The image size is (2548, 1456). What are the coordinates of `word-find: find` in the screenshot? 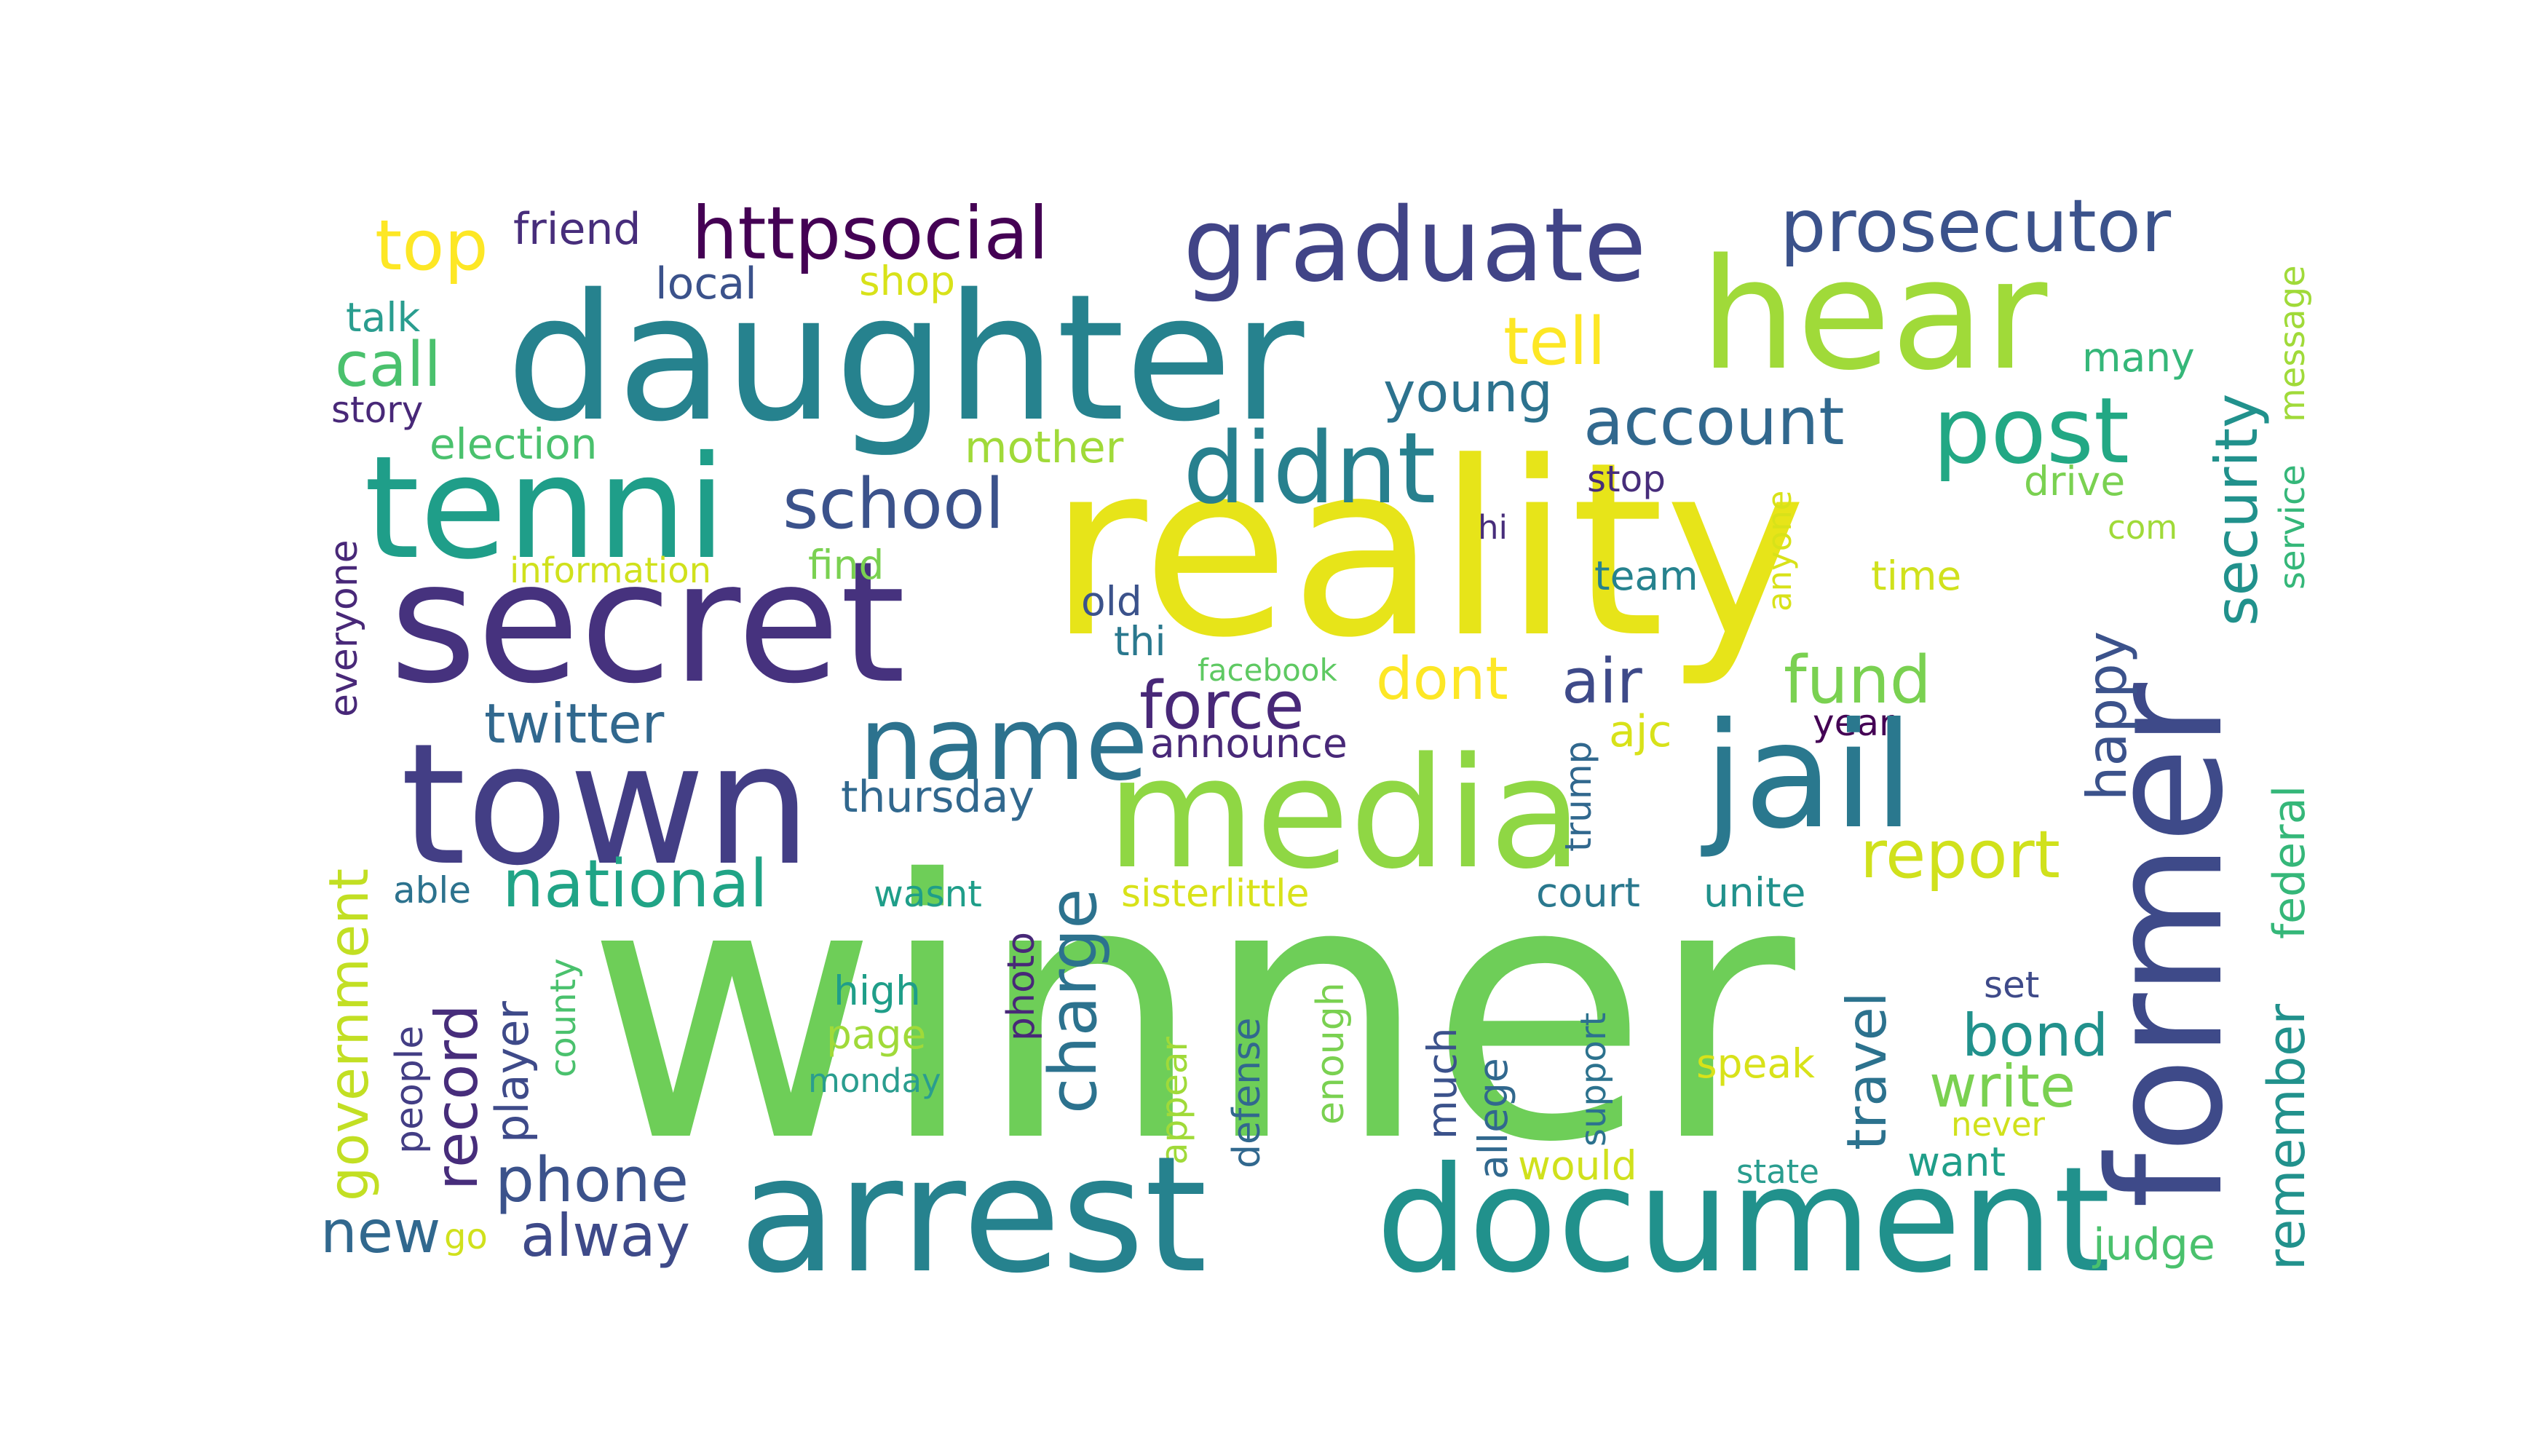 It's located at (846, 565).